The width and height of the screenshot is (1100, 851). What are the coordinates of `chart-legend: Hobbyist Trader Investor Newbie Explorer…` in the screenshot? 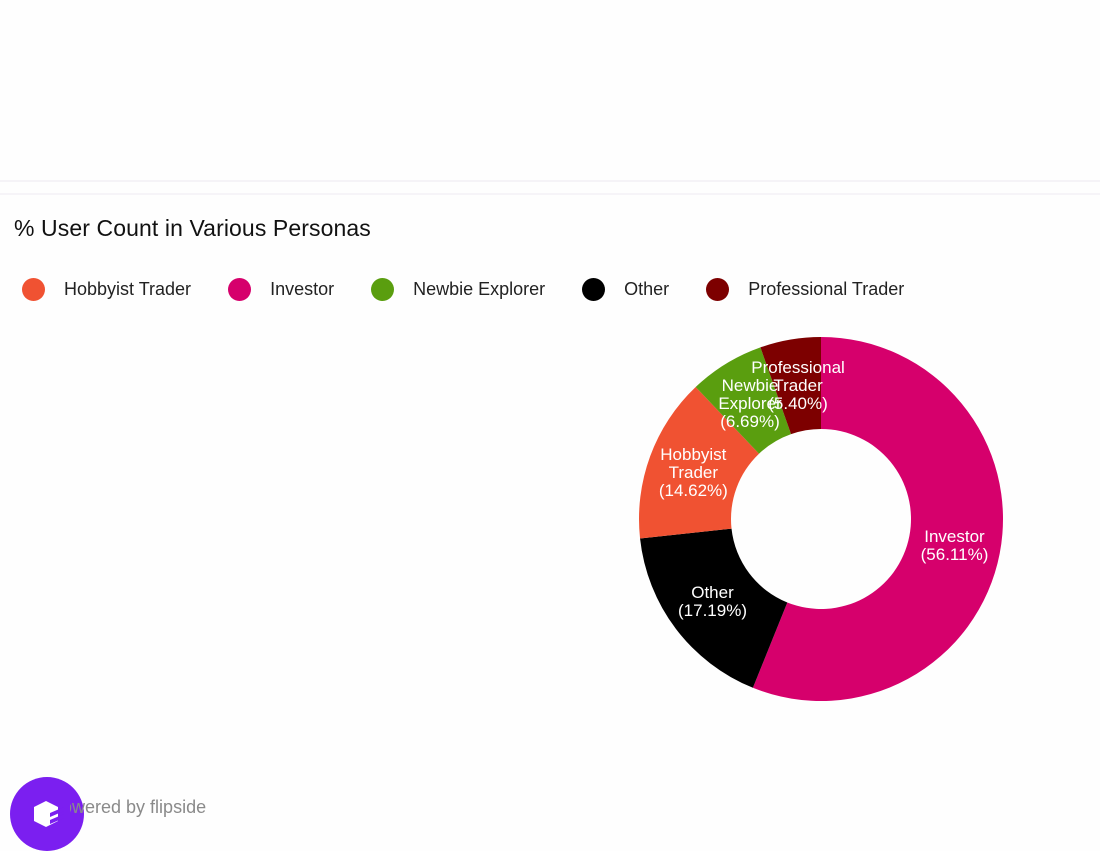 It's located at (481, 289).